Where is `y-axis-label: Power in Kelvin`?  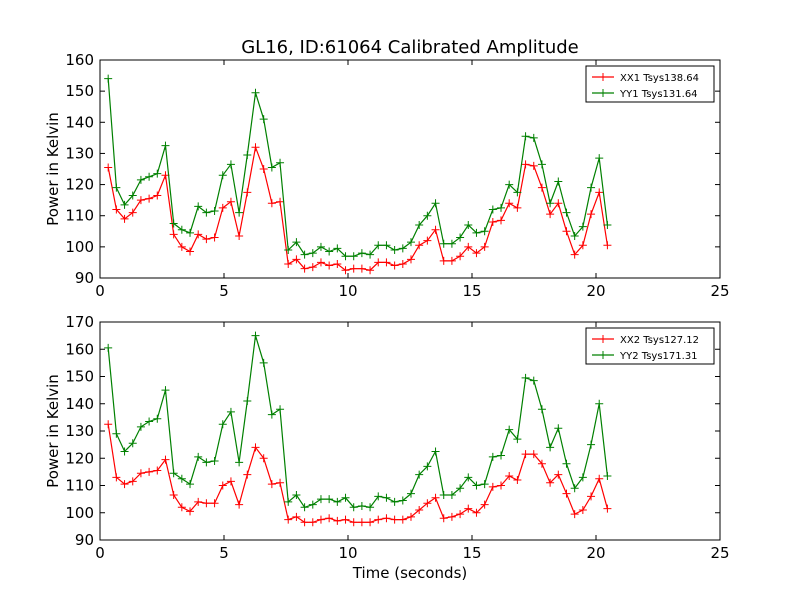 y-axis-label: Power in Kelvin is located at coordinates (53, 431).